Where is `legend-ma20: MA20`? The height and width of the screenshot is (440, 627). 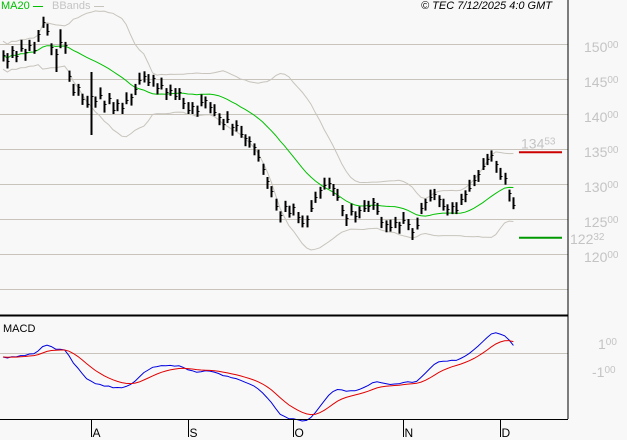
legend-ma20: MA20 is located at coordinates (22, 6).